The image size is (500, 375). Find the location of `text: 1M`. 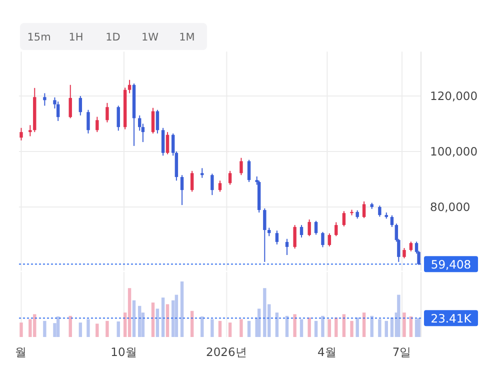

text: 1M is located at coordinates (187, 38).